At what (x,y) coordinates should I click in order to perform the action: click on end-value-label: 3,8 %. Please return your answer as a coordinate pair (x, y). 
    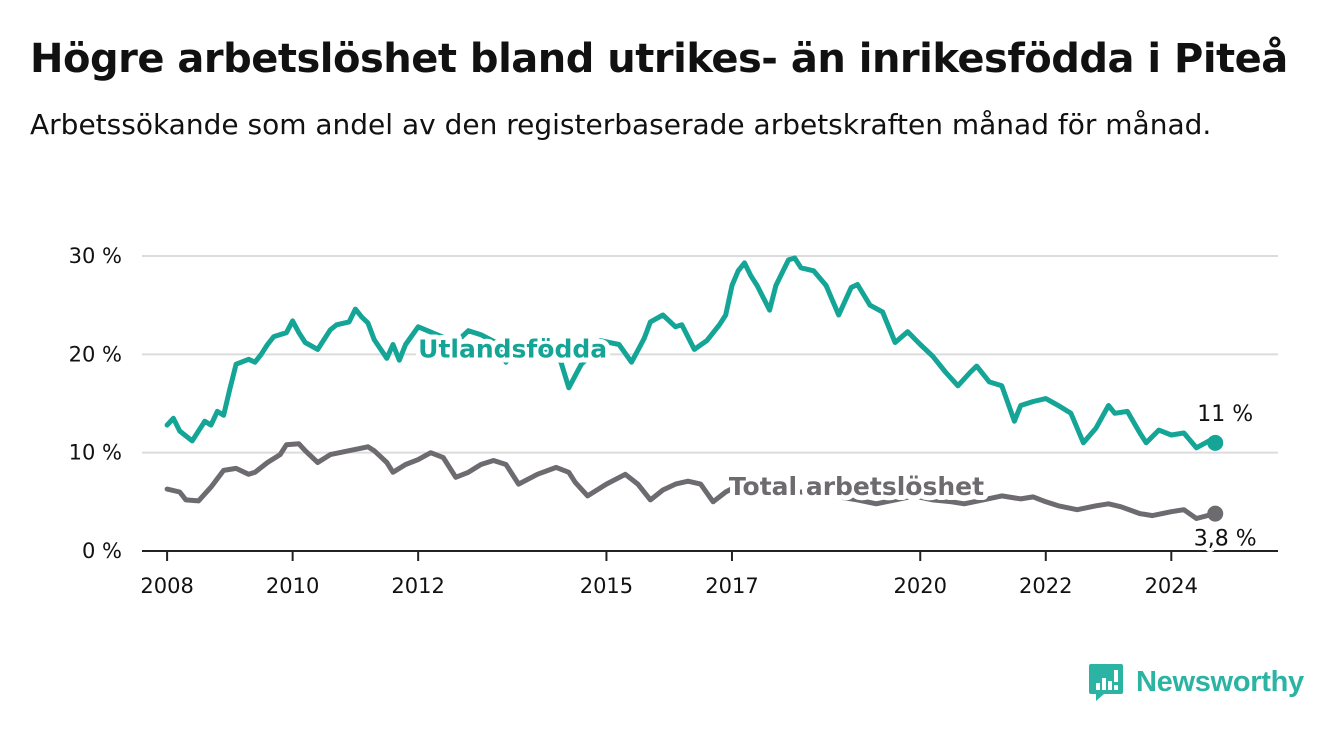
    Looking at the image, I should click on (1225, 539).